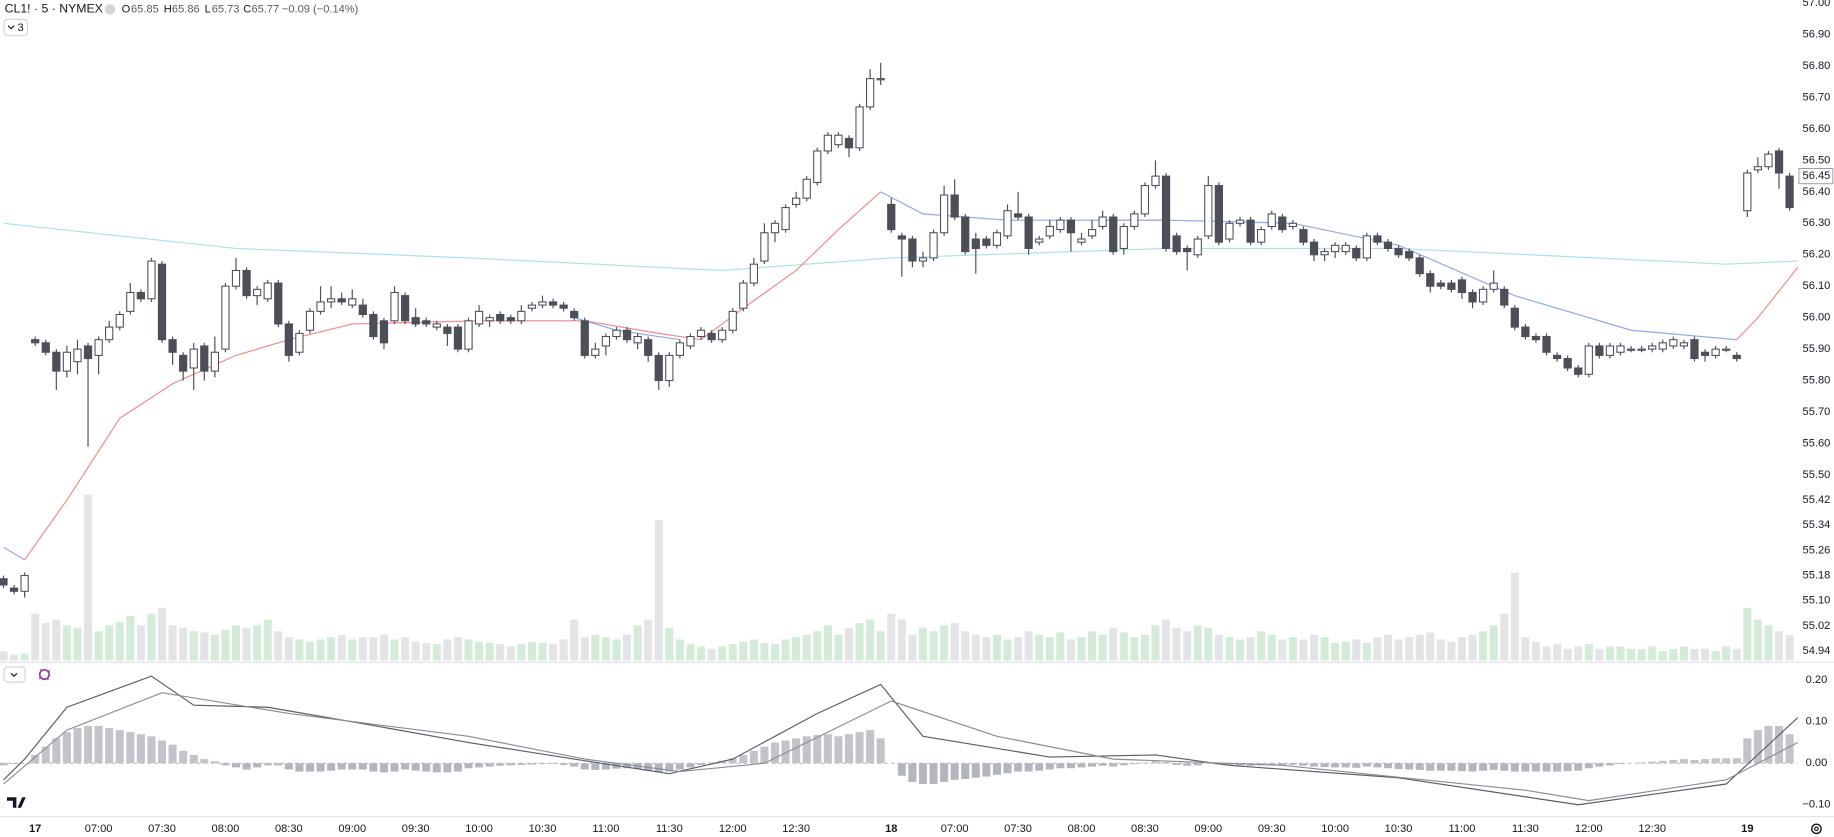  I want to click on logo, so click(16, 802).